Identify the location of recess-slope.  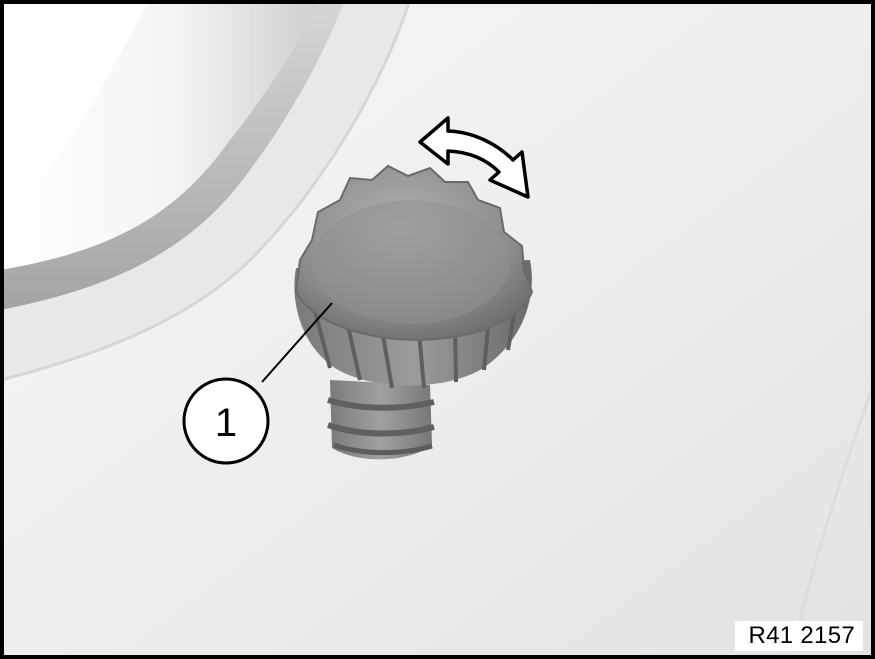
(160, 135).